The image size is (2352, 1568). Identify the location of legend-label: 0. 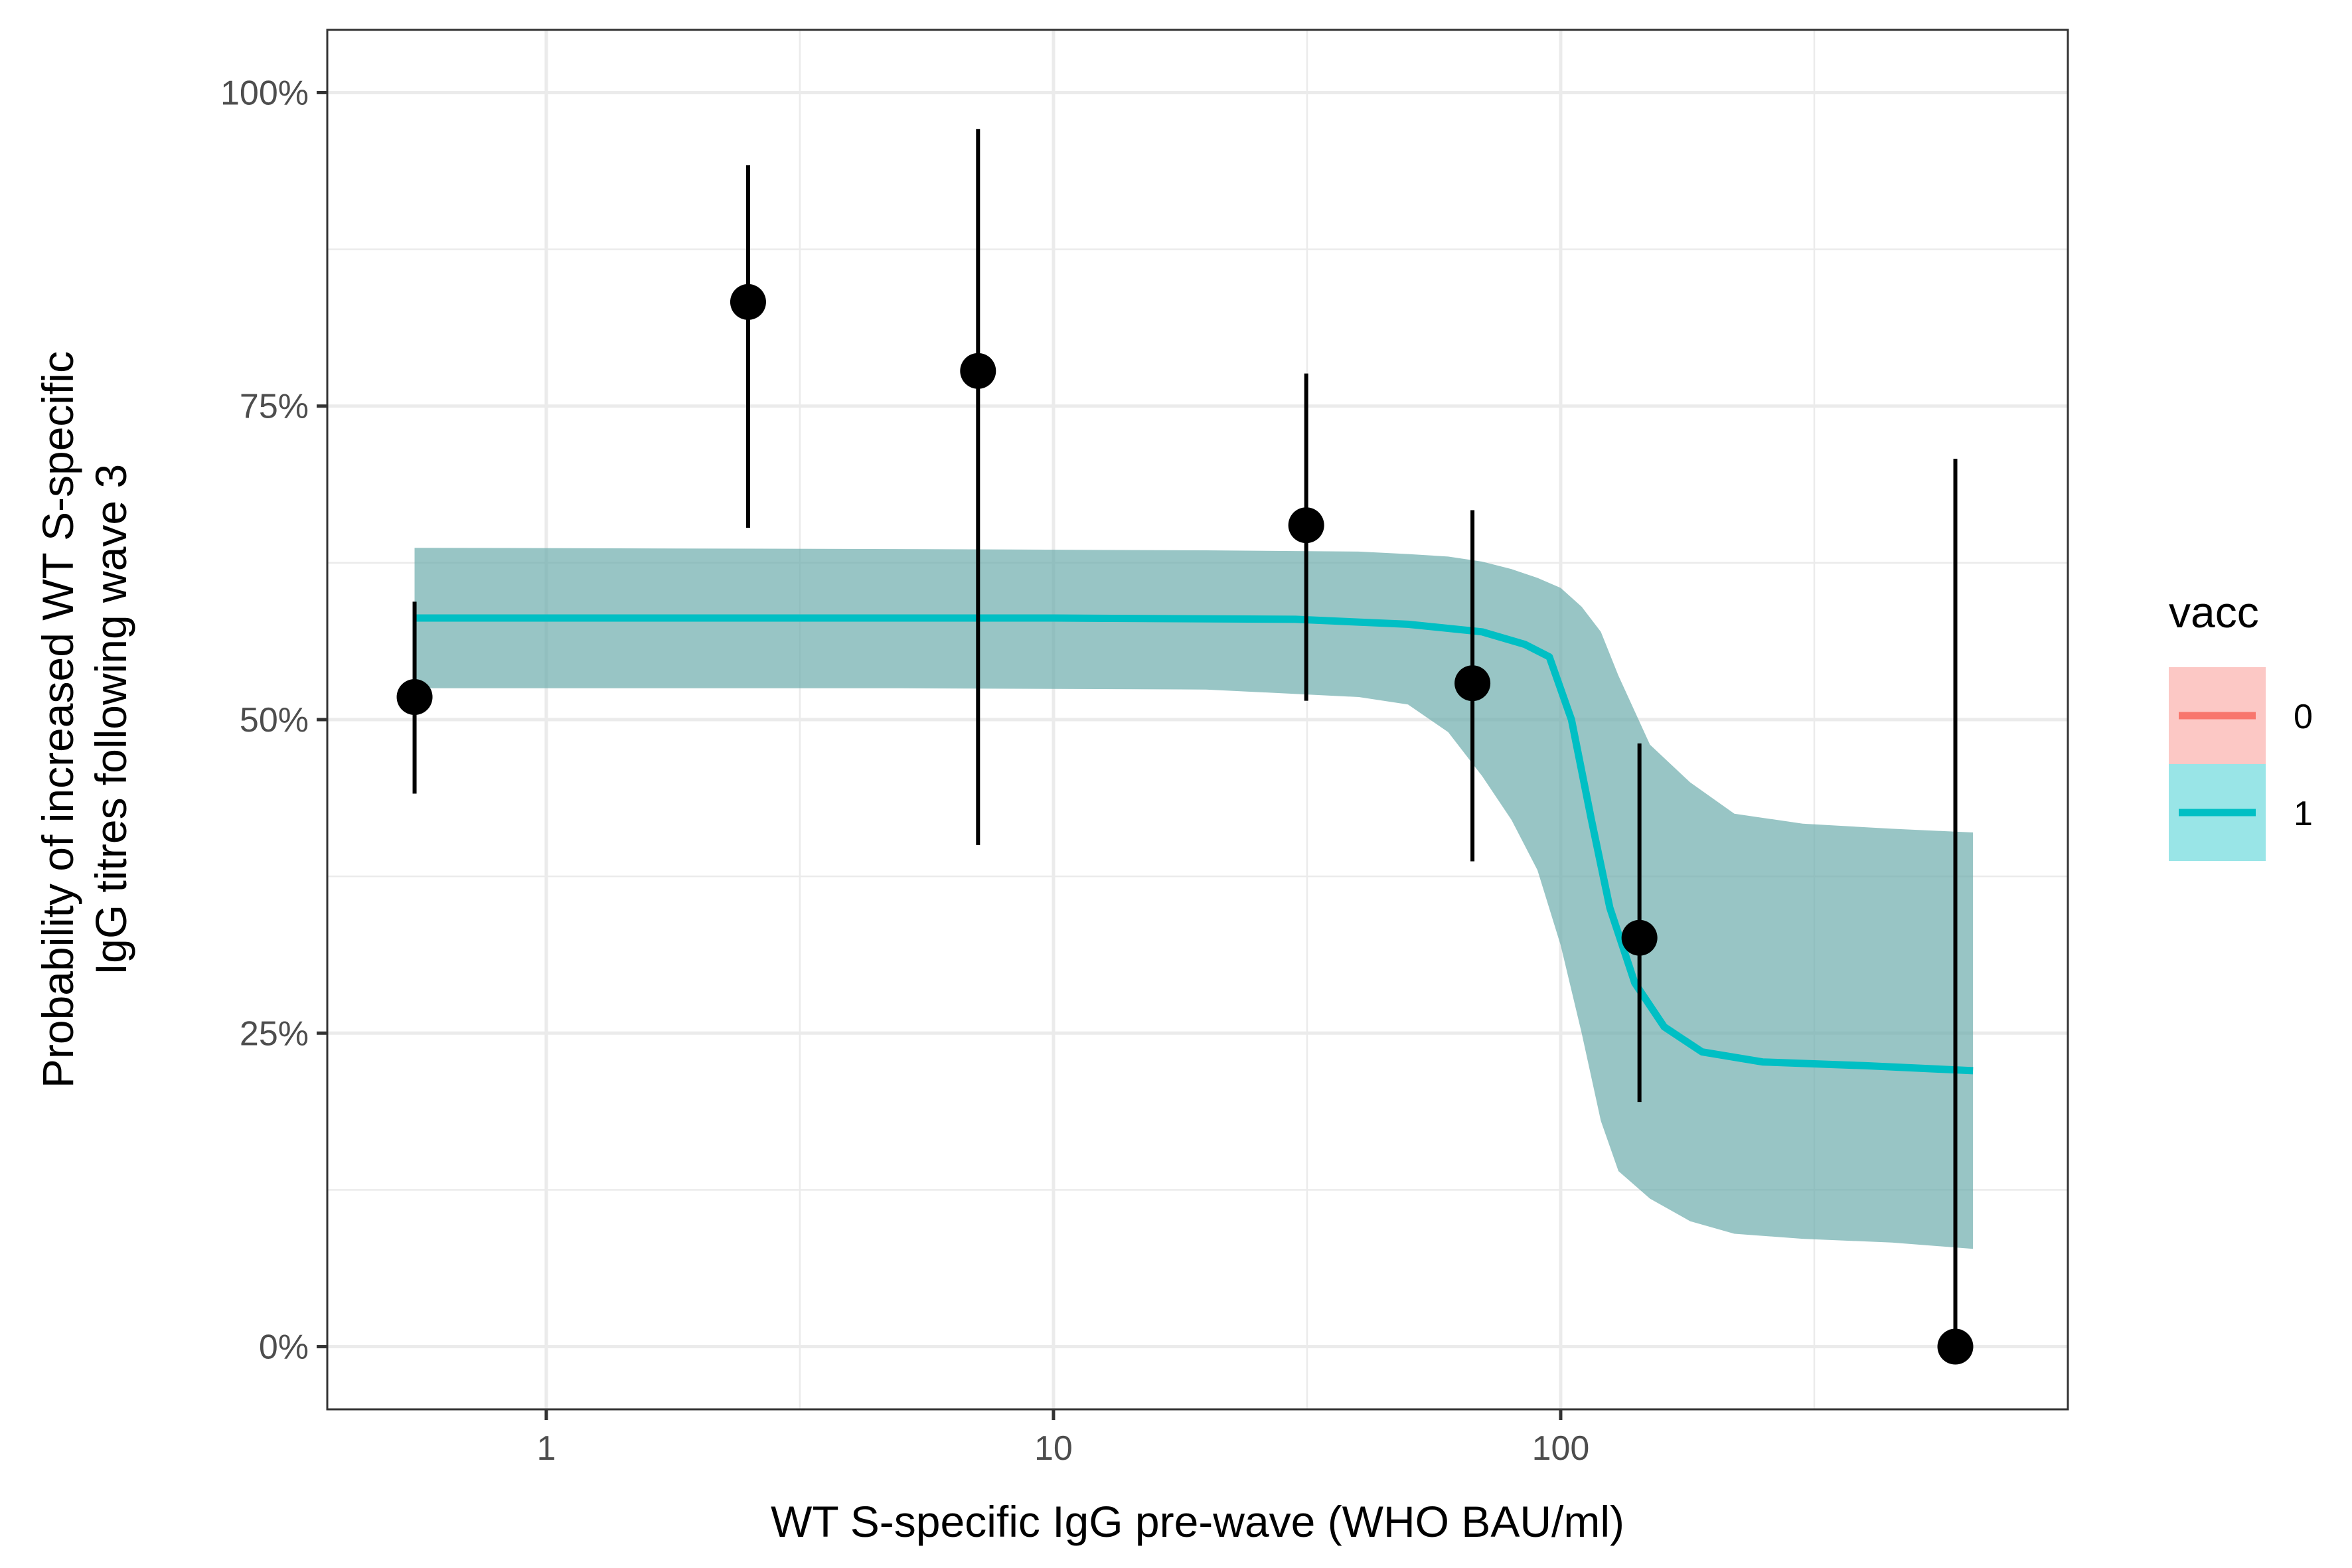
(2303, 717).